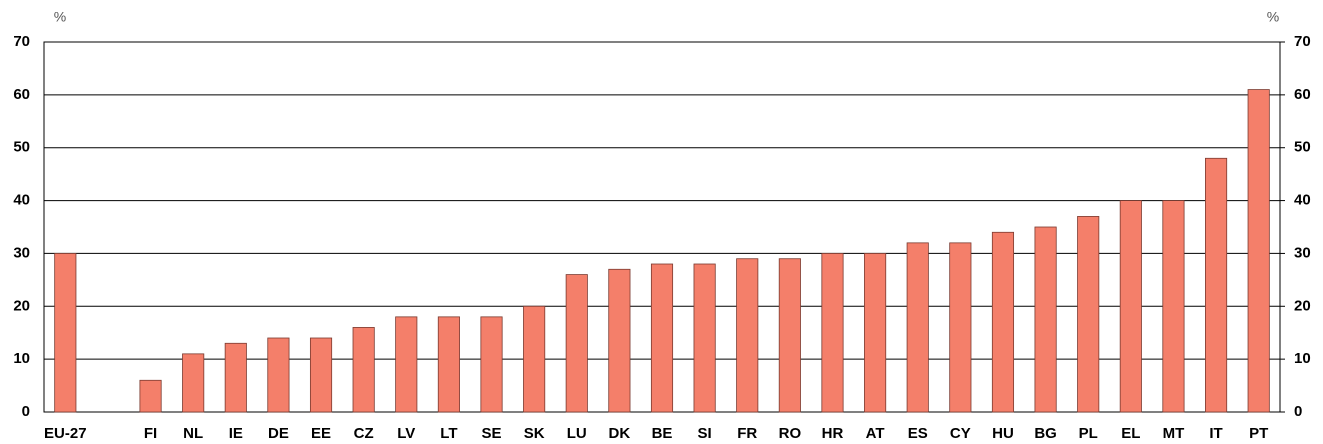 The image size is (1323, 444). What do you see at coordinates (1215, 433) in the screenshot?
I see `x-tick-label: IT` at bounding box center [1215, 433].